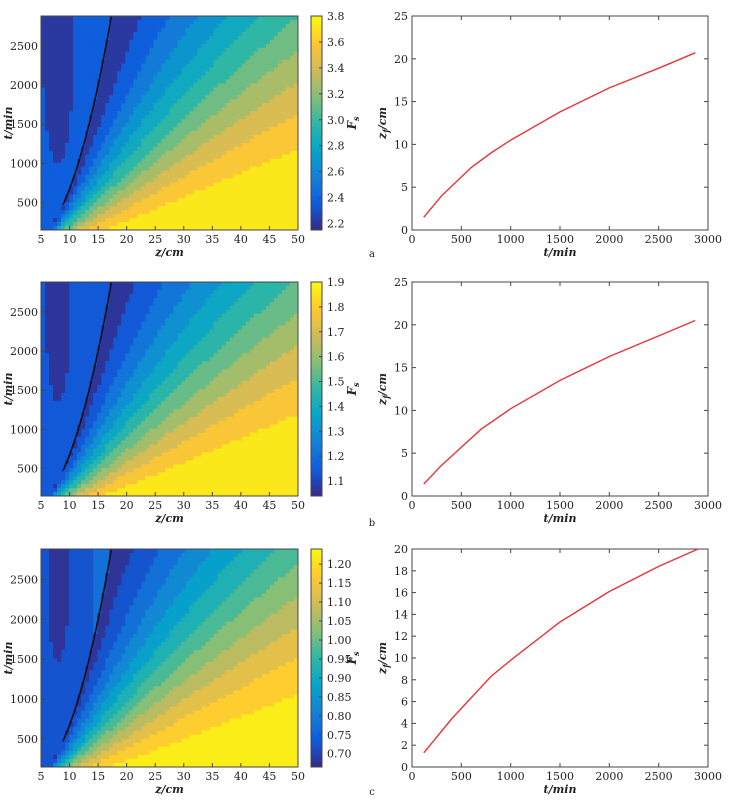 The width and height of the screenshot is (738, 801). Describe the element at coordinates (41, 776) in the screenshot. I see `x-tick-label: 5` at that location.